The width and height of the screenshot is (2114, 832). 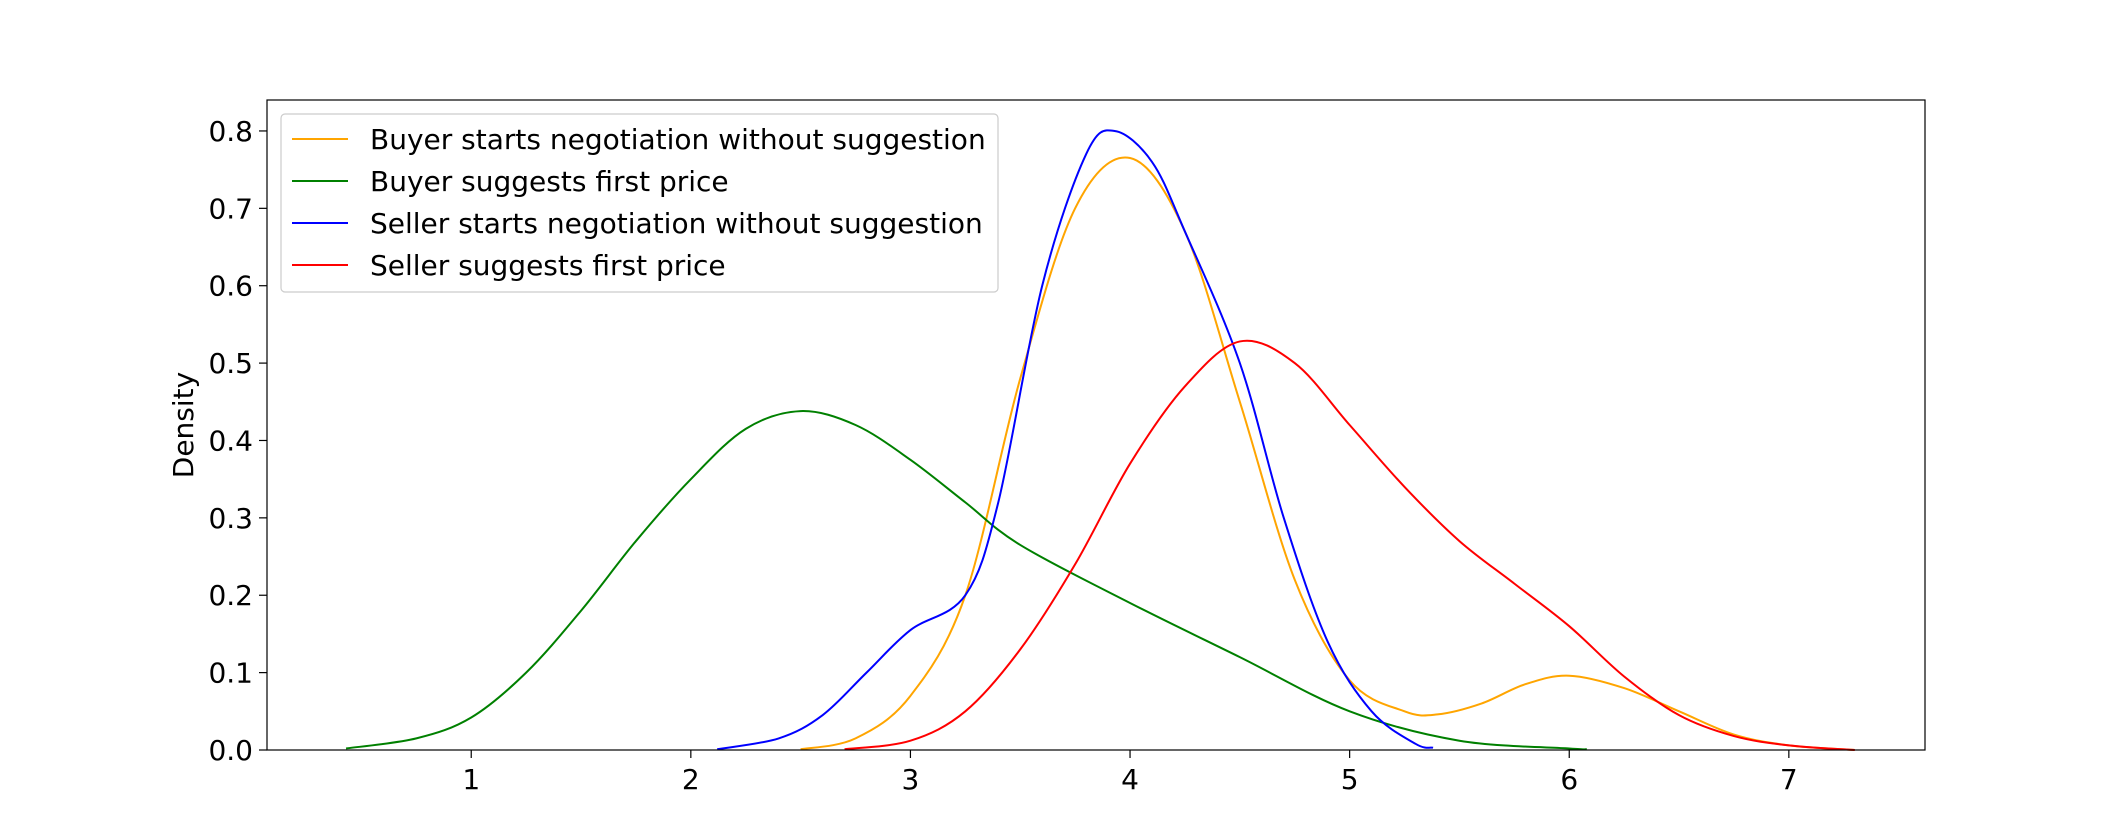 I want to click on y-axis-label: Density, so click(x=183, y=425).